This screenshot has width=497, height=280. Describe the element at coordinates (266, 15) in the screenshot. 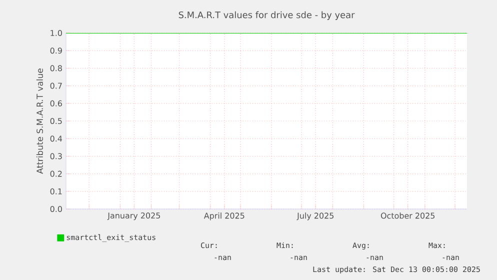

I see `chart-title: S.M.A.R.T values for drive sde - by year` at that location.